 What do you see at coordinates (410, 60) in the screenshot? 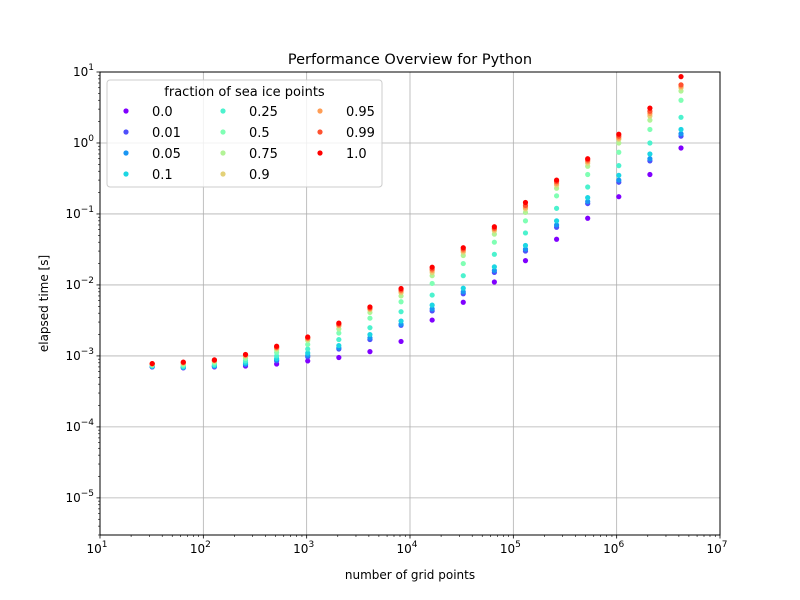
I see `chart-title: Performance Overview for Python` at bounding box center [410, 60].